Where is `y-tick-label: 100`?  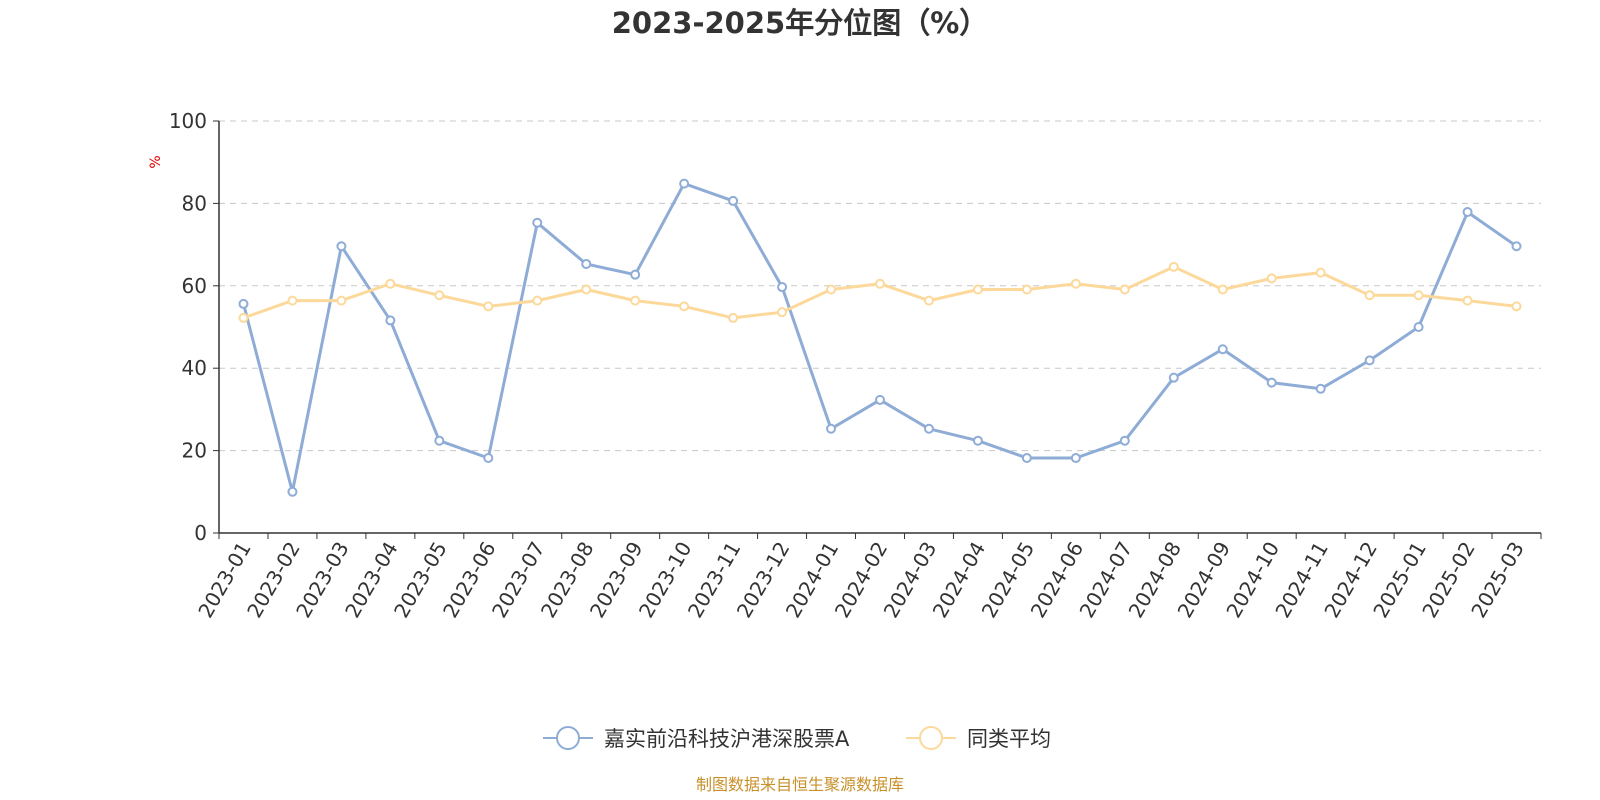
y-tick-label: 100 is located at coordinates (188, 121).